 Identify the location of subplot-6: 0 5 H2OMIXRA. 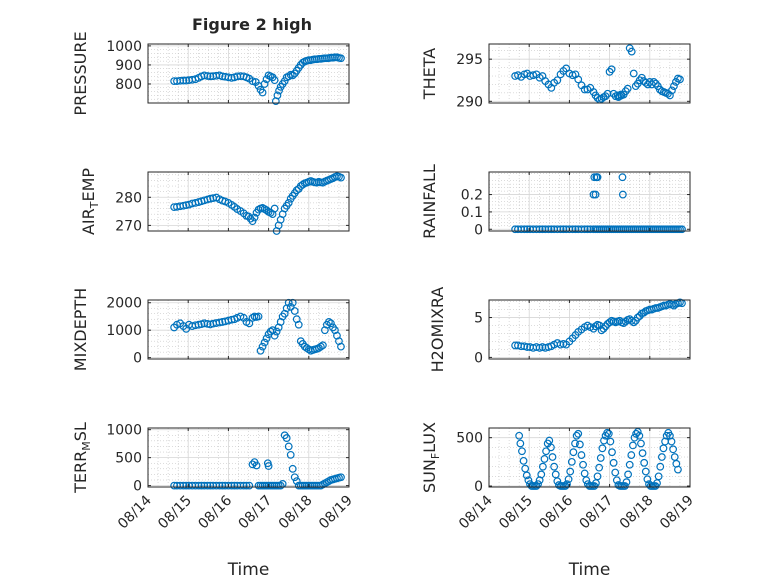
(559, 330).